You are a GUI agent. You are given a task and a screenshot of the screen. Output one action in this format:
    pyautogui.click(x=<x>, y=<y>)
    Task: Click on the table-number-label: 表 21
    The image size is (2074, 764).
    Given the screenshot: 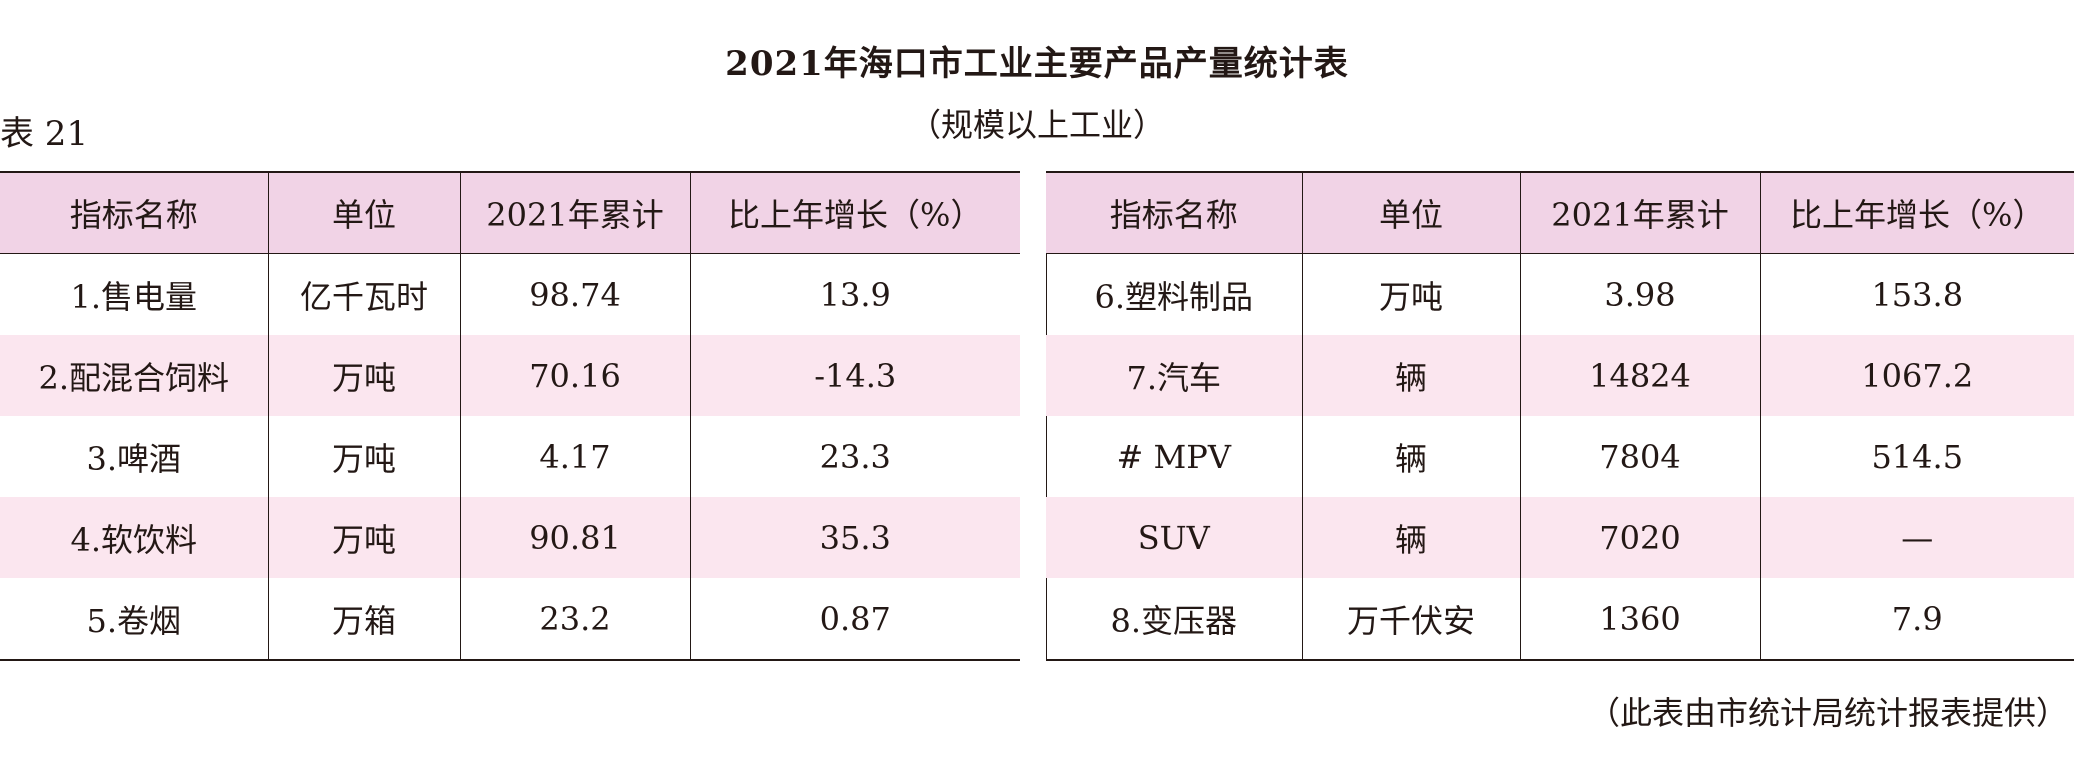 What is the action you would take?
    pyautogui.click(x=44, y=134)
    